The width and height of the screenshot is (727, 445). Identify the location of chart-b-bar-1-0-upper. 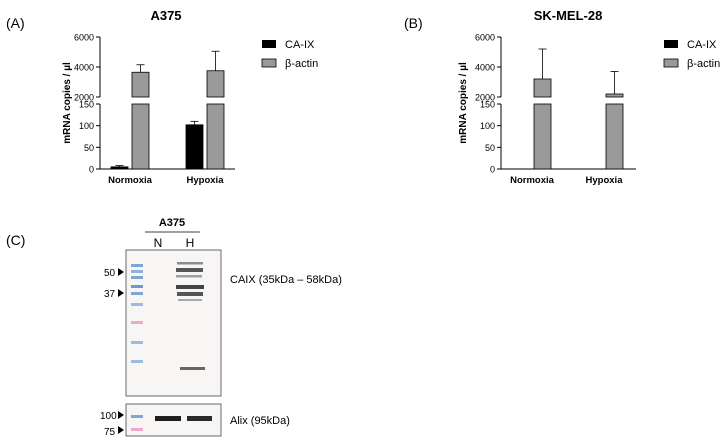
(542, 88).